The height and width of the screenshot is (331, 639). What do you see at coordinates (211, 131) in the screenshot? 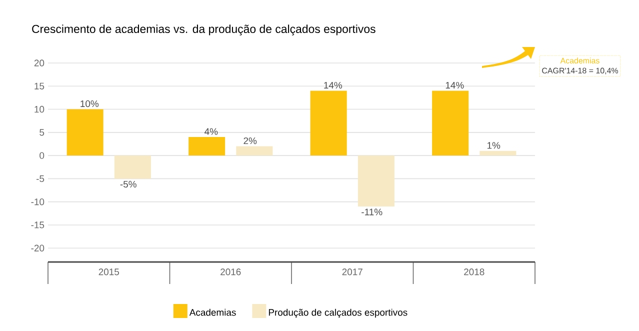
I see `data-label: 4%` at bounding box center [211, 131].